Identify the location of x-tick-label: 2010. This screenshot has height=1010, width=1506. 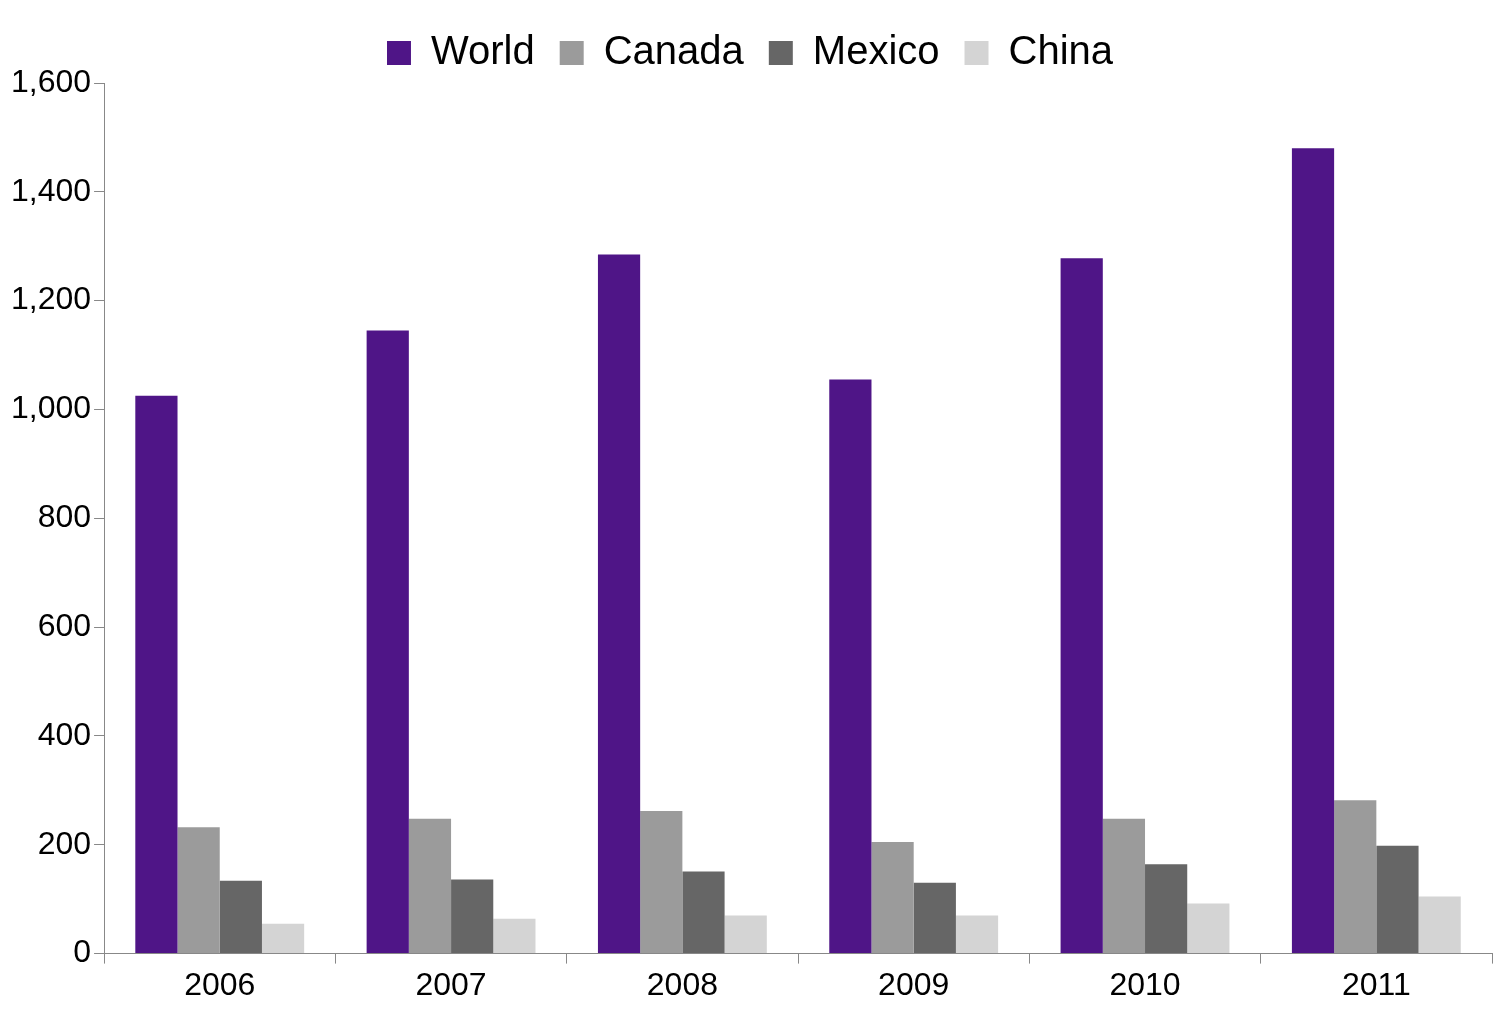
(1145, 983).